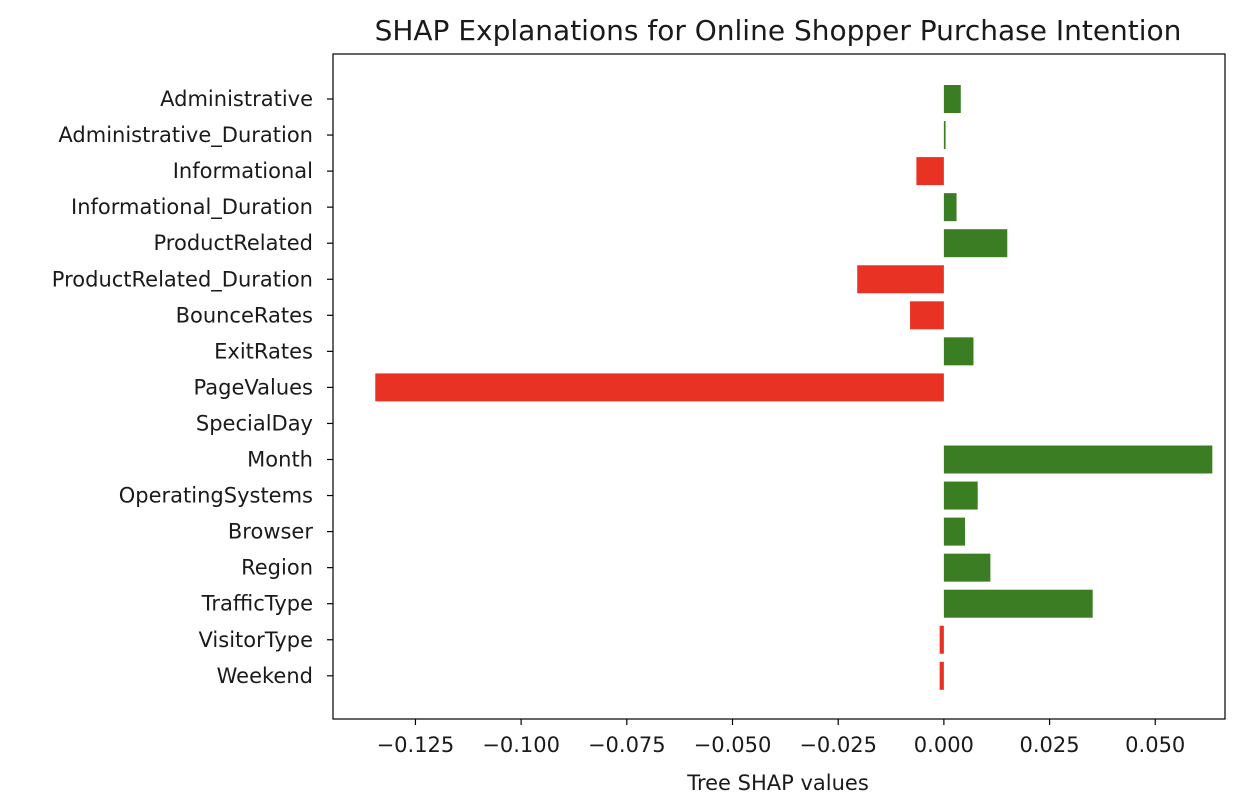 This screenshot has width=1240, height=812. I want to click on y-tick-label: Informational, so click(243, 171).